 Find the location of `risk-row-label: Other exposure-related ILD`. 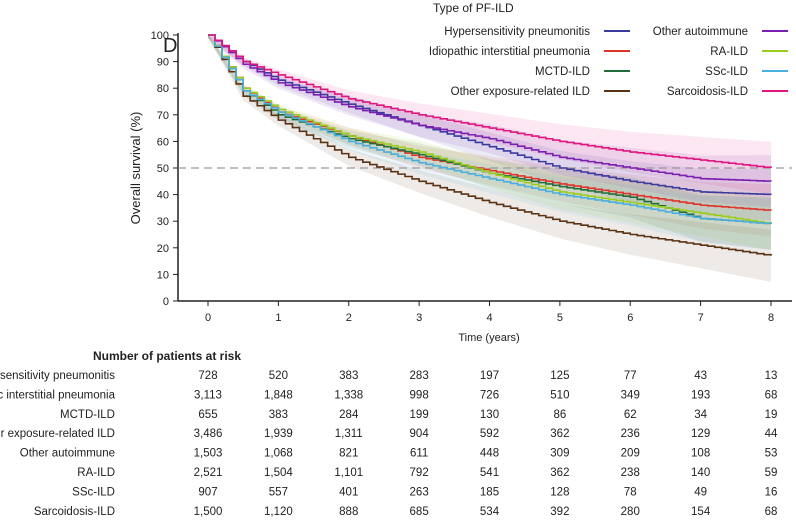

risk-row-label: Other exposure-related ILD is located at coordinates (57, 434).